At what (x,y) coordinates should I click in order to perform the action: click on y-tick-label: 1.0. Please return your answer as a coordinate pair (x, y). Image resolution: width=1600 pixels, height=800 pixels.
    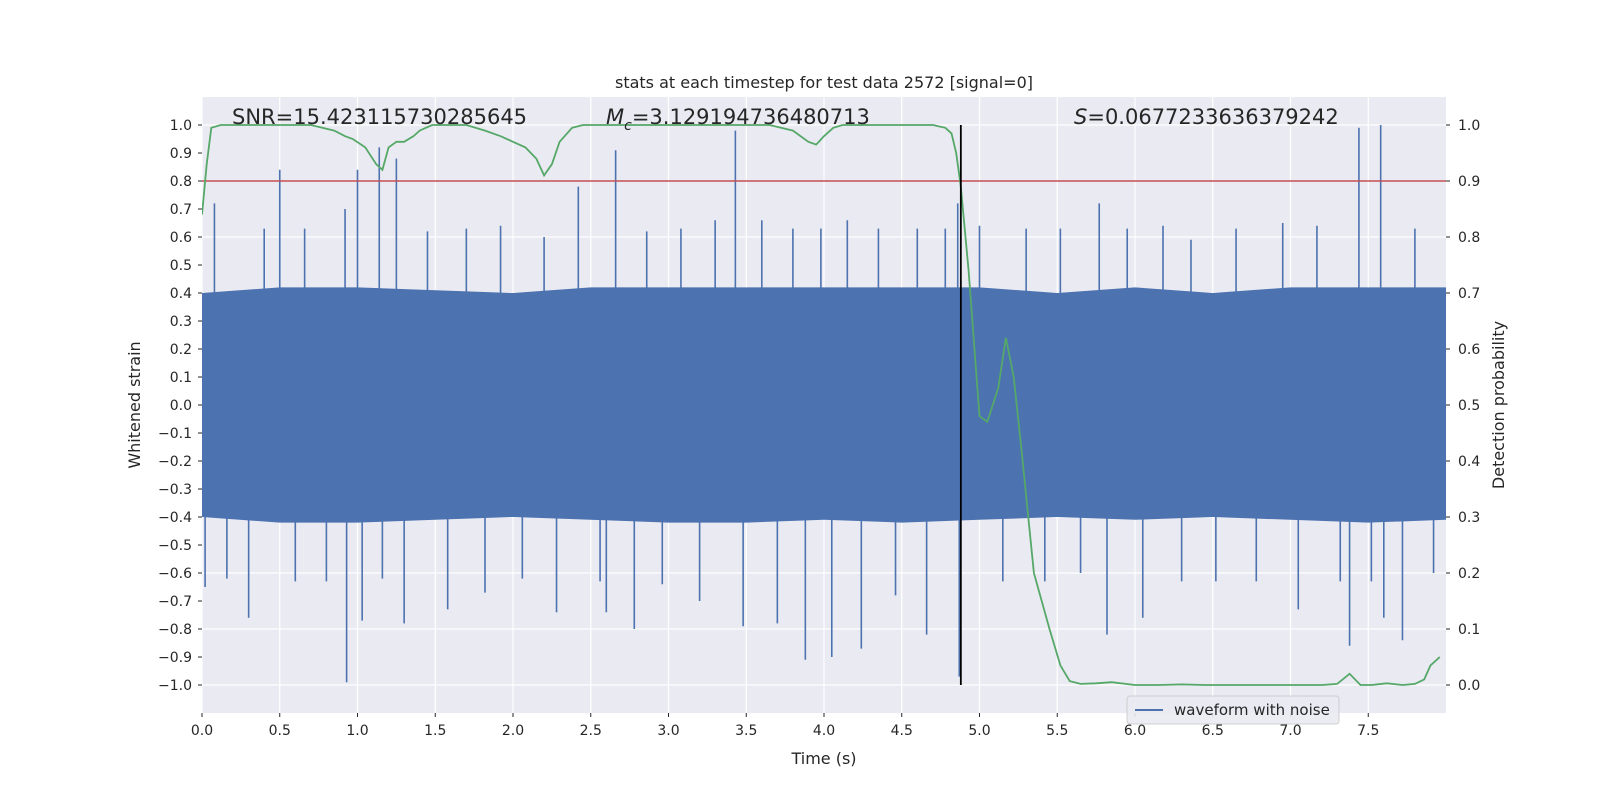
    Looking at the image, I should click on (181, 126).